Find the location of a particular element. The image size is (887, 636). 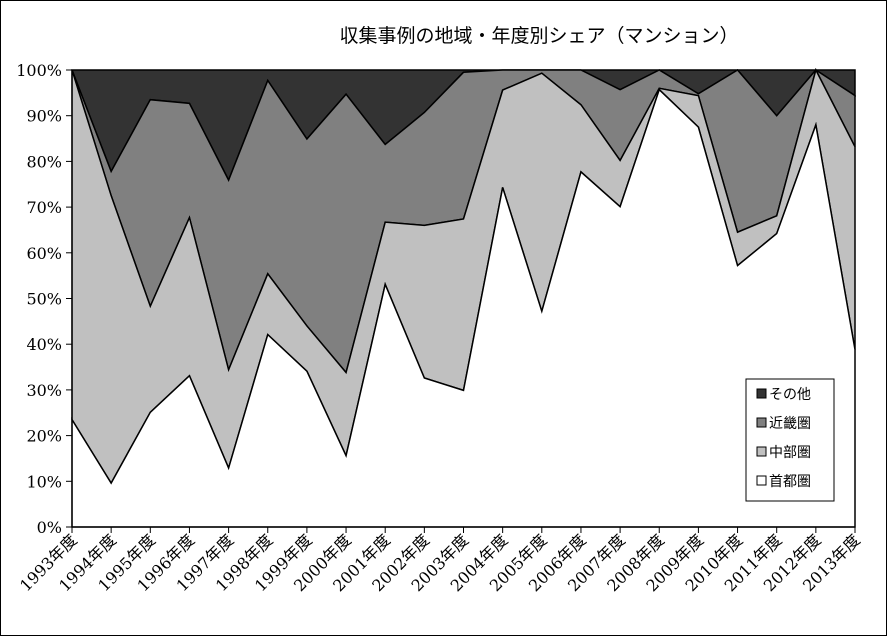

legend-label: その他 is located at coordinates (790, 395).